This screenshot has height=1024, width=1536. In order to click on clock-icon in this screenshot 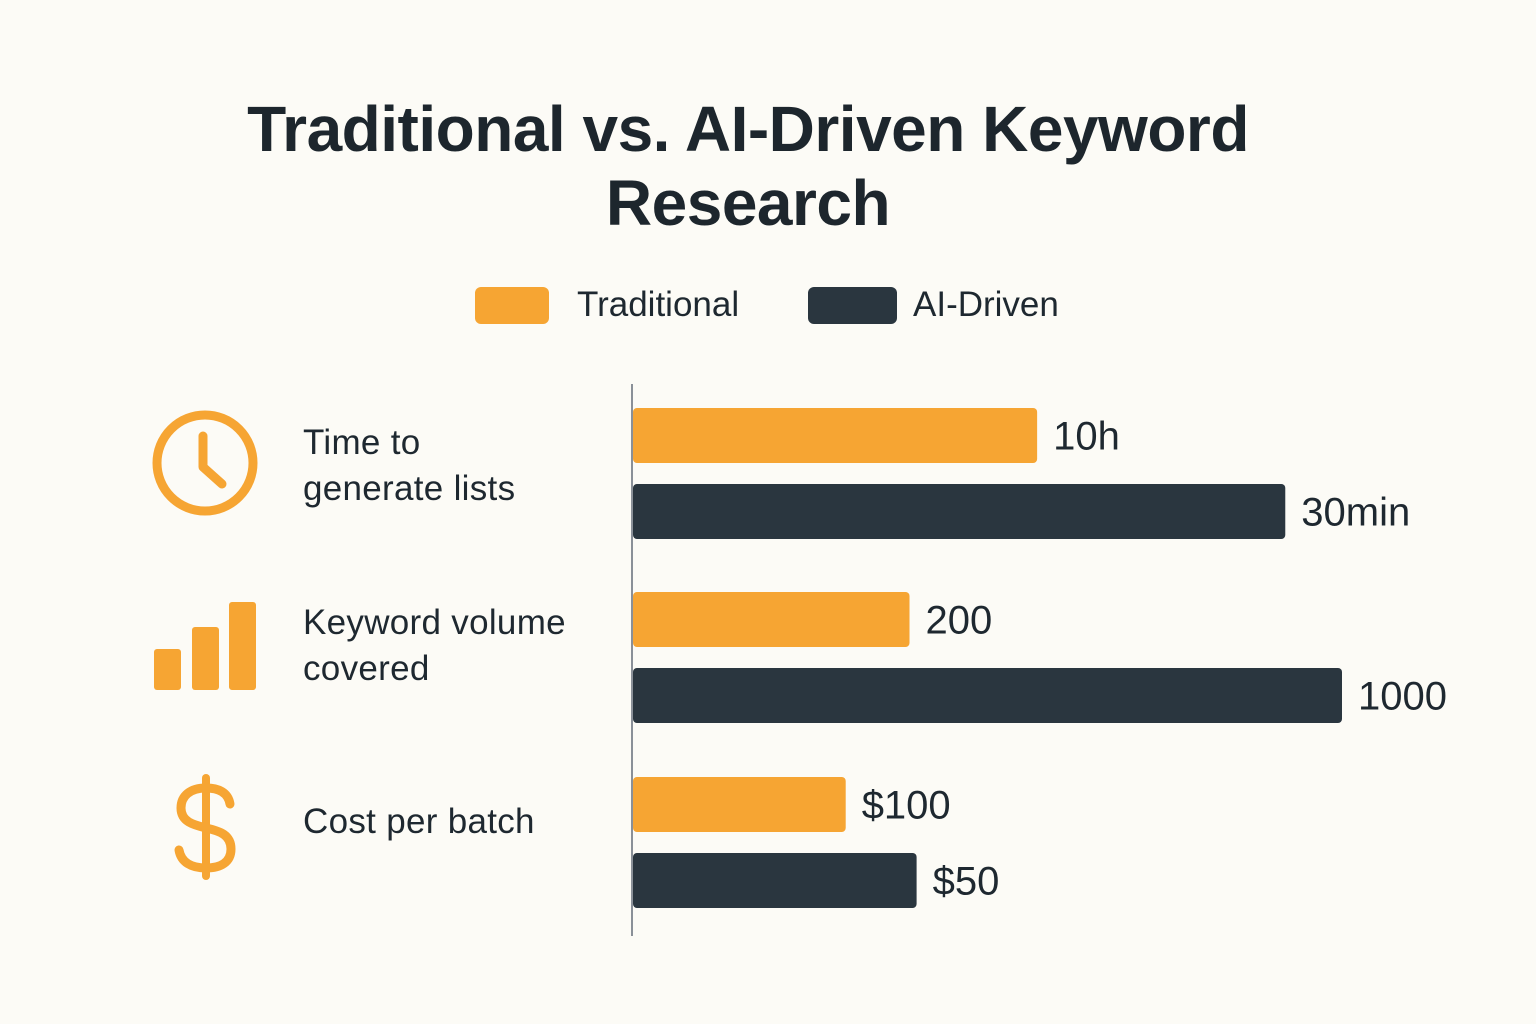, I will do `click(205, 463)`.